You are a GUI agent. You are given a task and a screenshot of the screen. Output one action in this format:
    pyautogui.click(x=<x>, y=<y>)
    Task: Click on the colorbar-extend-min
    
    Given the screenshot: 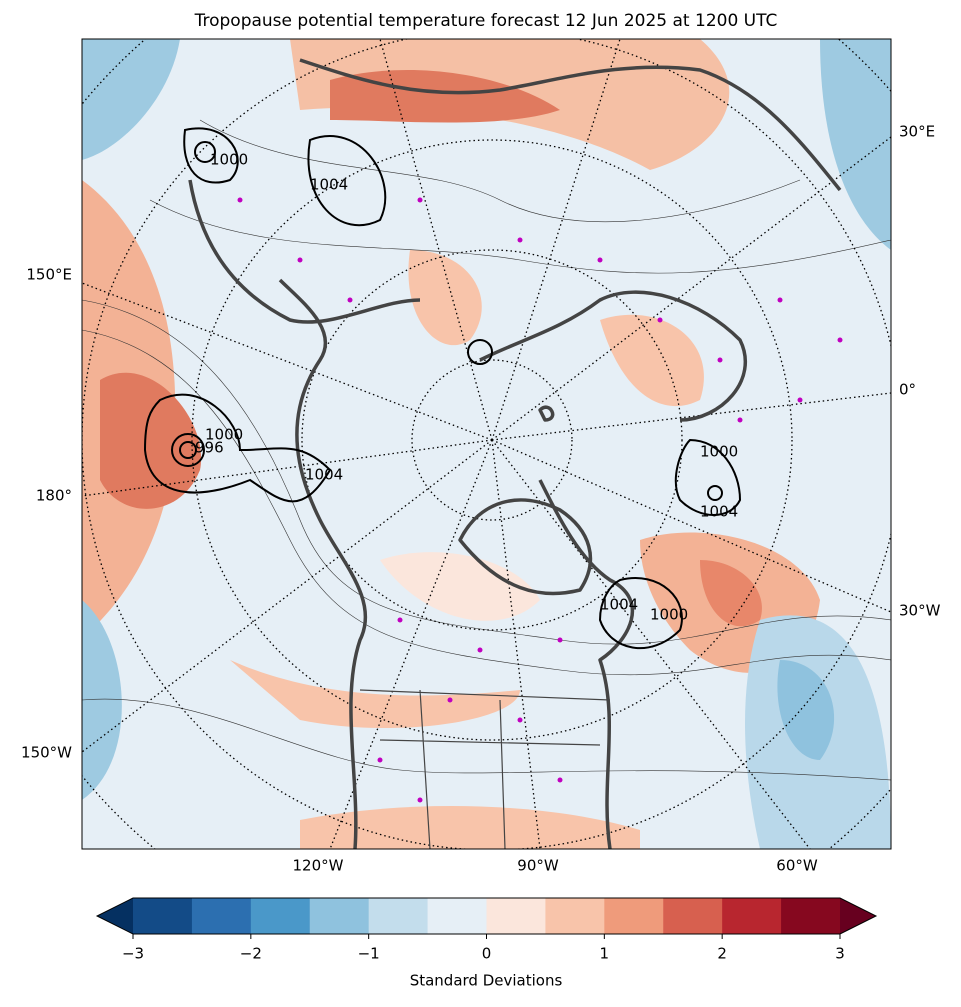 What is the action you would take?
    pyautogui.click(x=115, y=916)
    